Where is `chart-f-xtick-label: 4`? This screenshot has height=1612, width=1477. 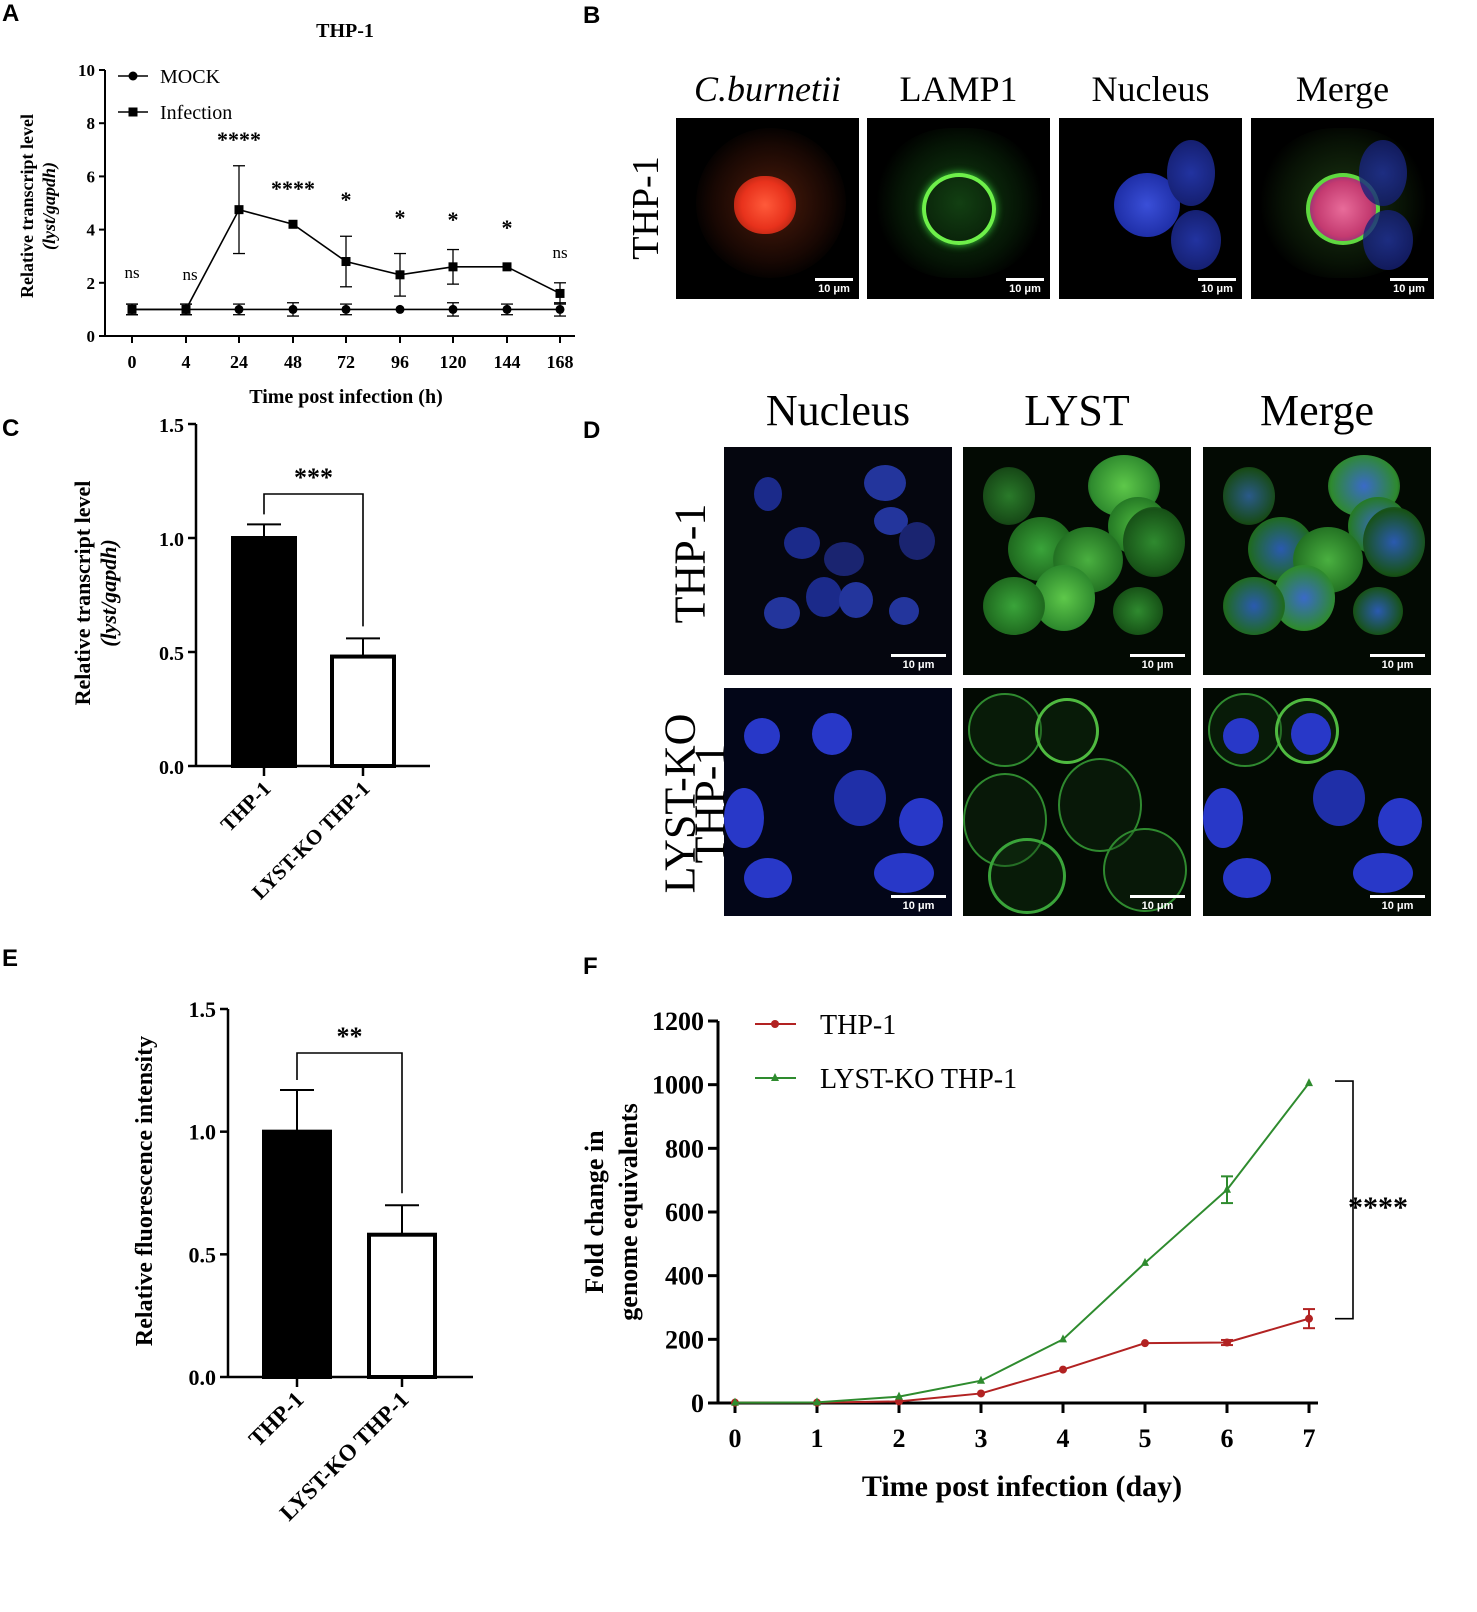 chart-f-xtick-label: 4 is located at coordinates (1063, 1438).